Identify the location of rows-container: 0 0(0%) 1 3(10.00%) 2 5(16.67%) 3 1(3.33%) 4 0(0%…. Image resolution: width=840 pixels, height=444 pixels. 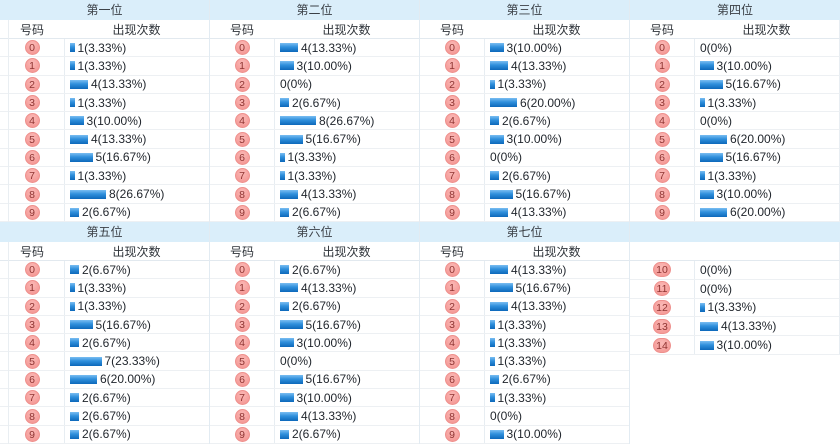
(735, 130).